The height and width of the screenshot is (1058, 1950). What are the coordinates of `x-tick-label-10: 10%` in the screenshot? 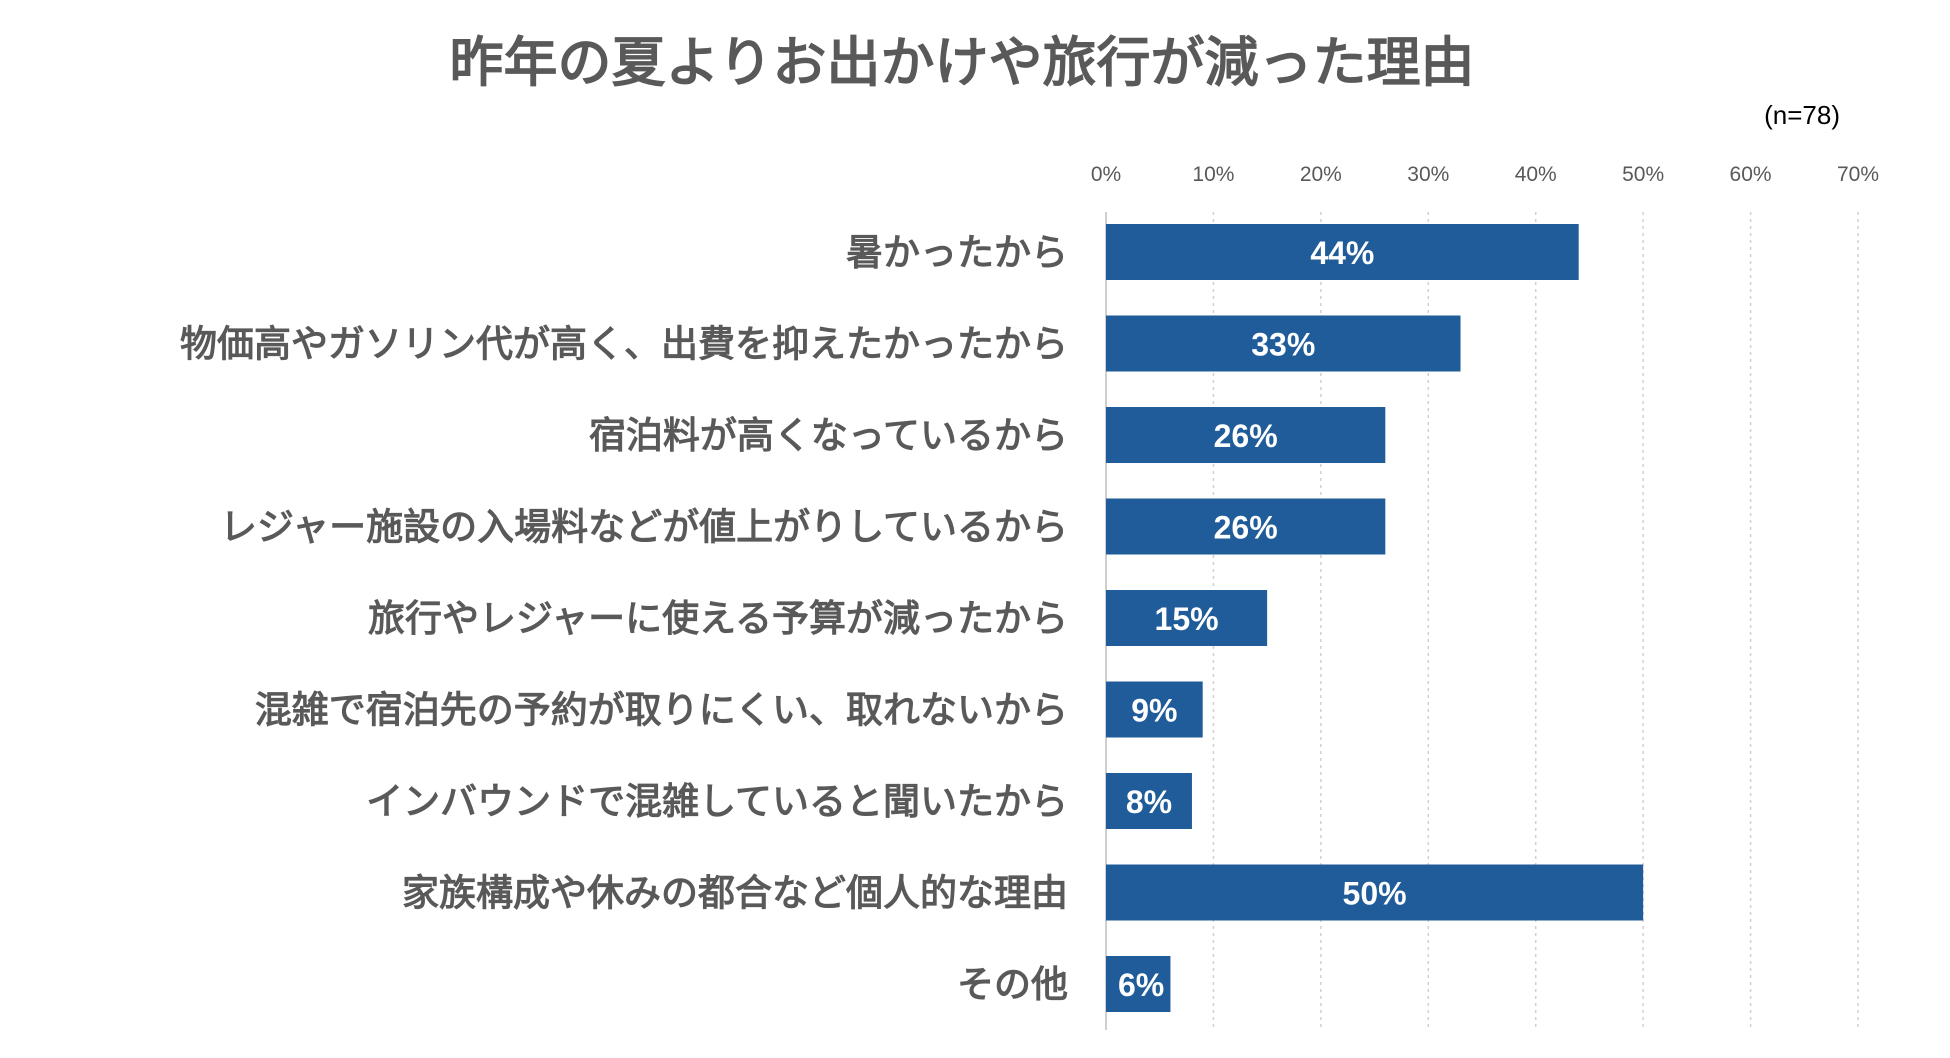 It's located at (1213, 174).